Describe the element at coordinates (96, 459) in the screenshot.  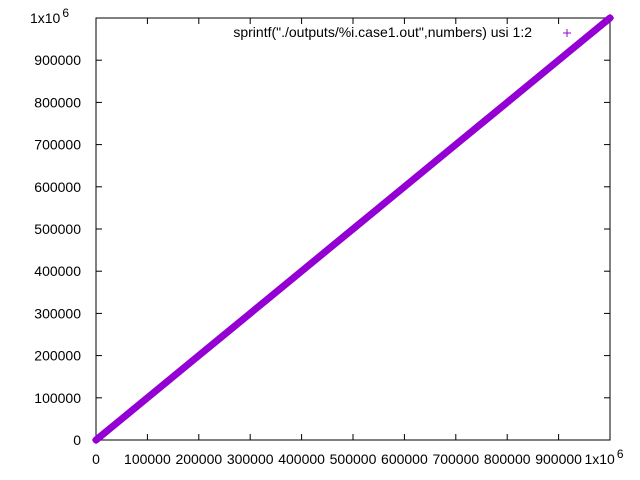
I see `x-tick-label: 0` at that location.